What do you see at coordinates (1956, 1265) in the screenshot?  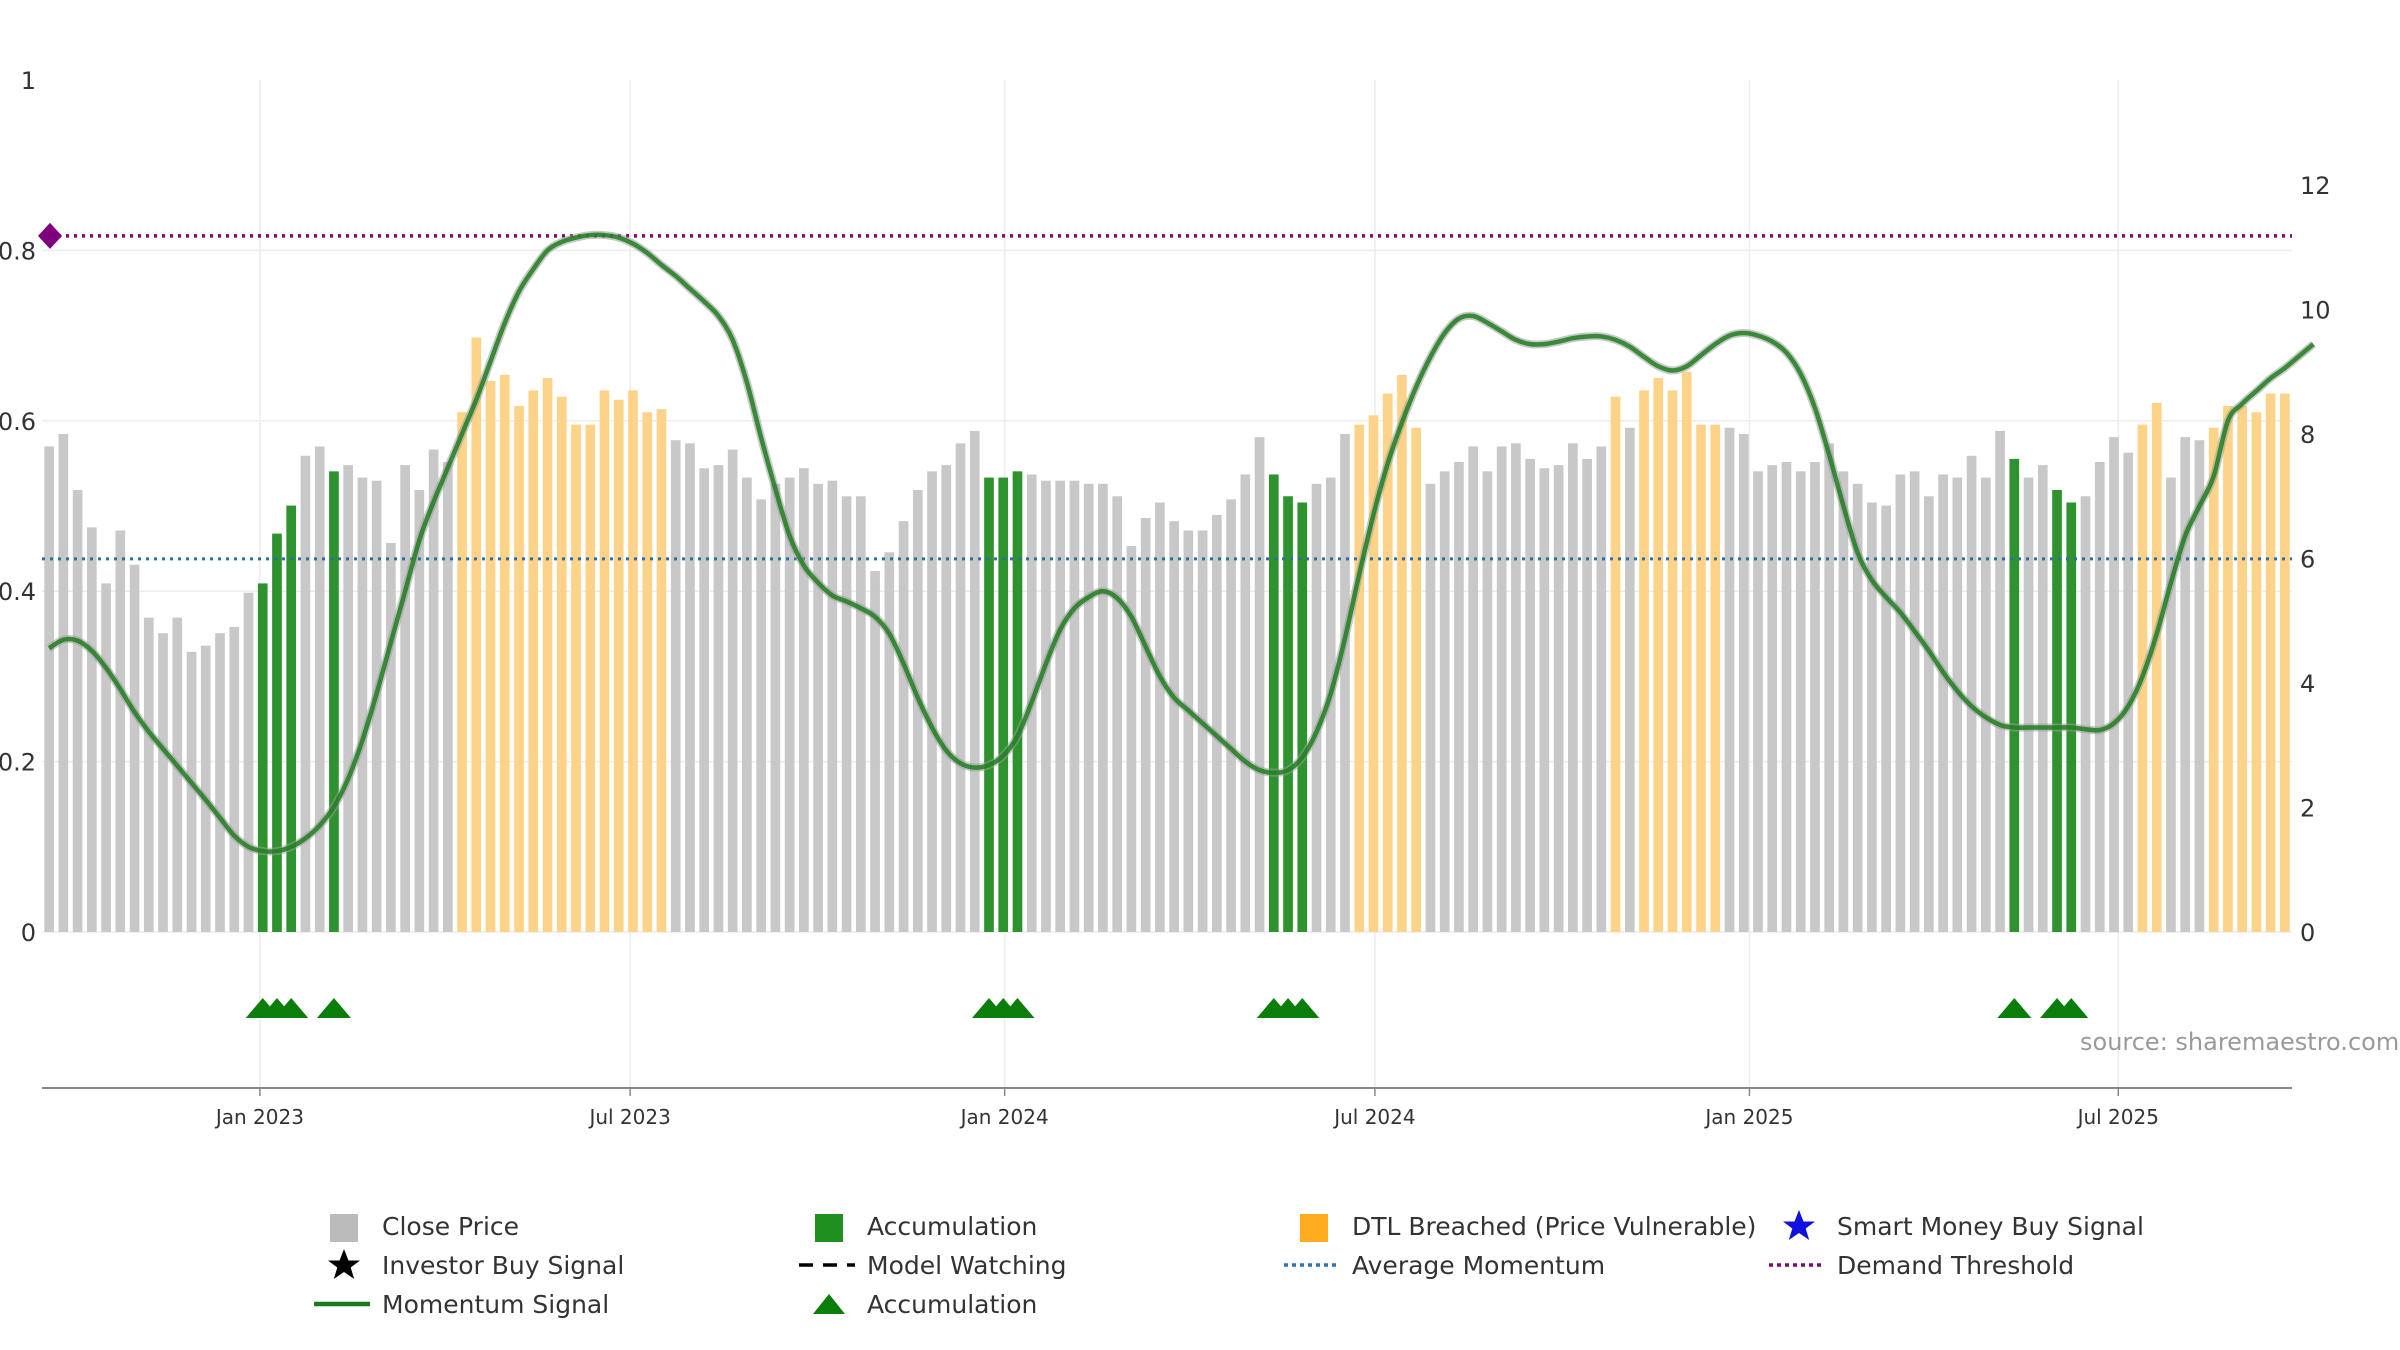 I see `legend-label: Demand Threshold` at bounding box center [1956, 1265].